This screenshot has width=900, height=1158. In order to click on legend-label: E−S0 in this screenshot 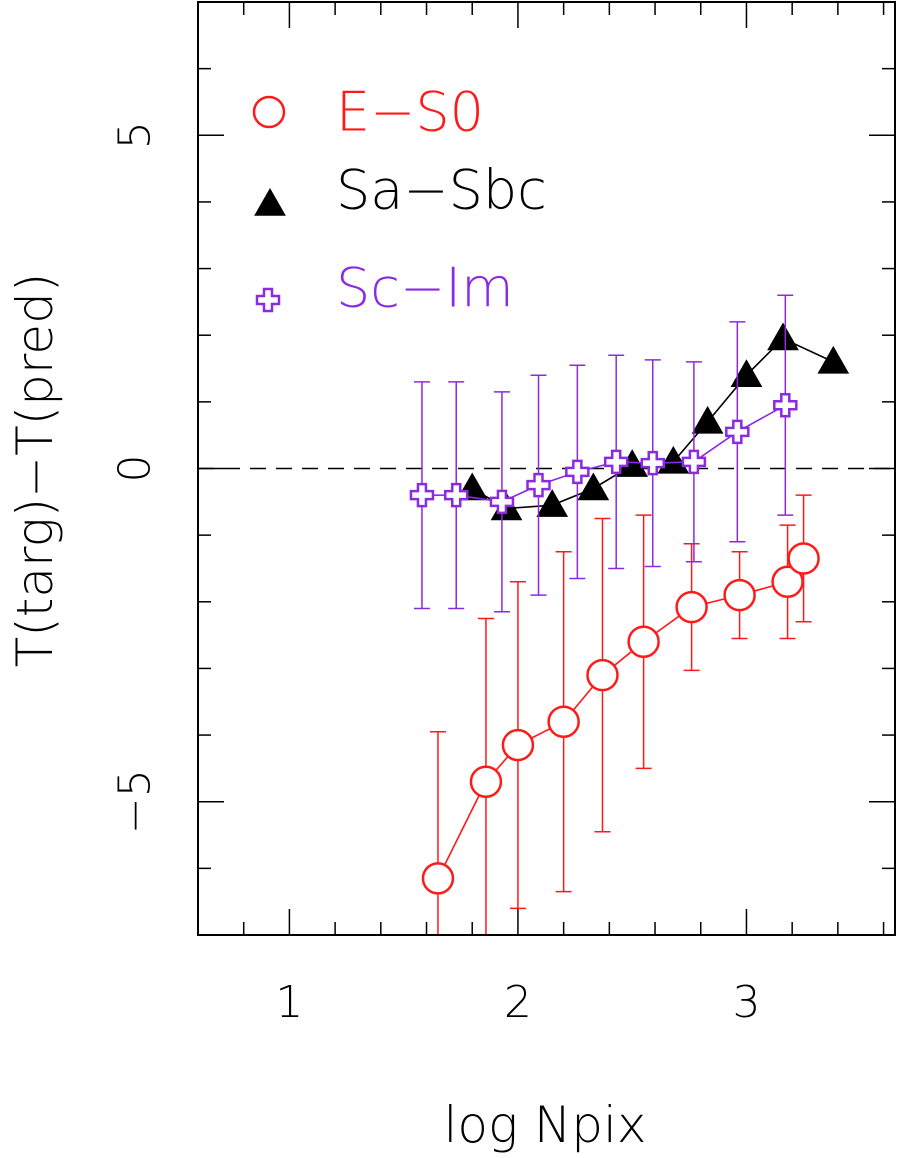, I will do `click(410, 112)`.